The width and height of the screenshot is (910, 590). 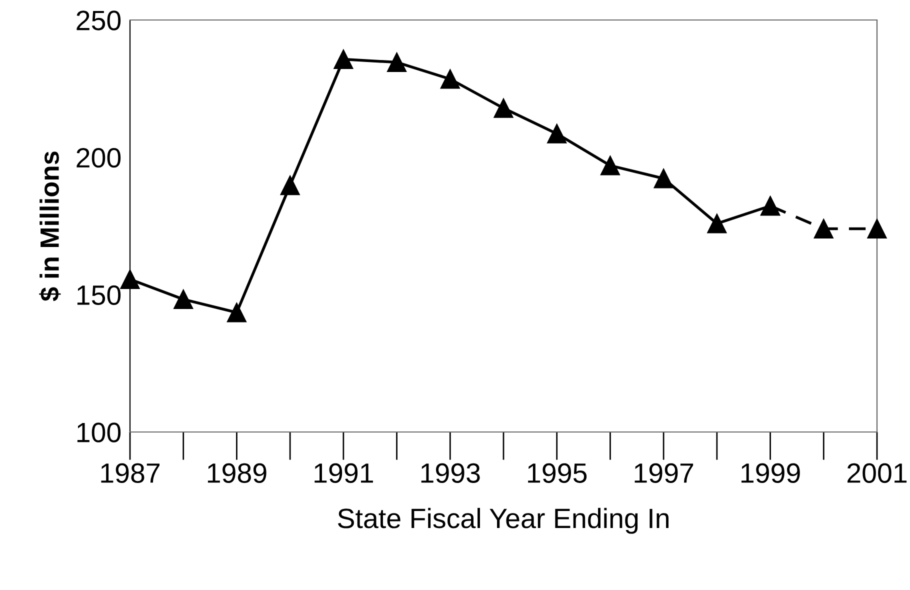 I want to click on x-axis-title: State Fiscal Year Ending In, so click(x=503, y=521).